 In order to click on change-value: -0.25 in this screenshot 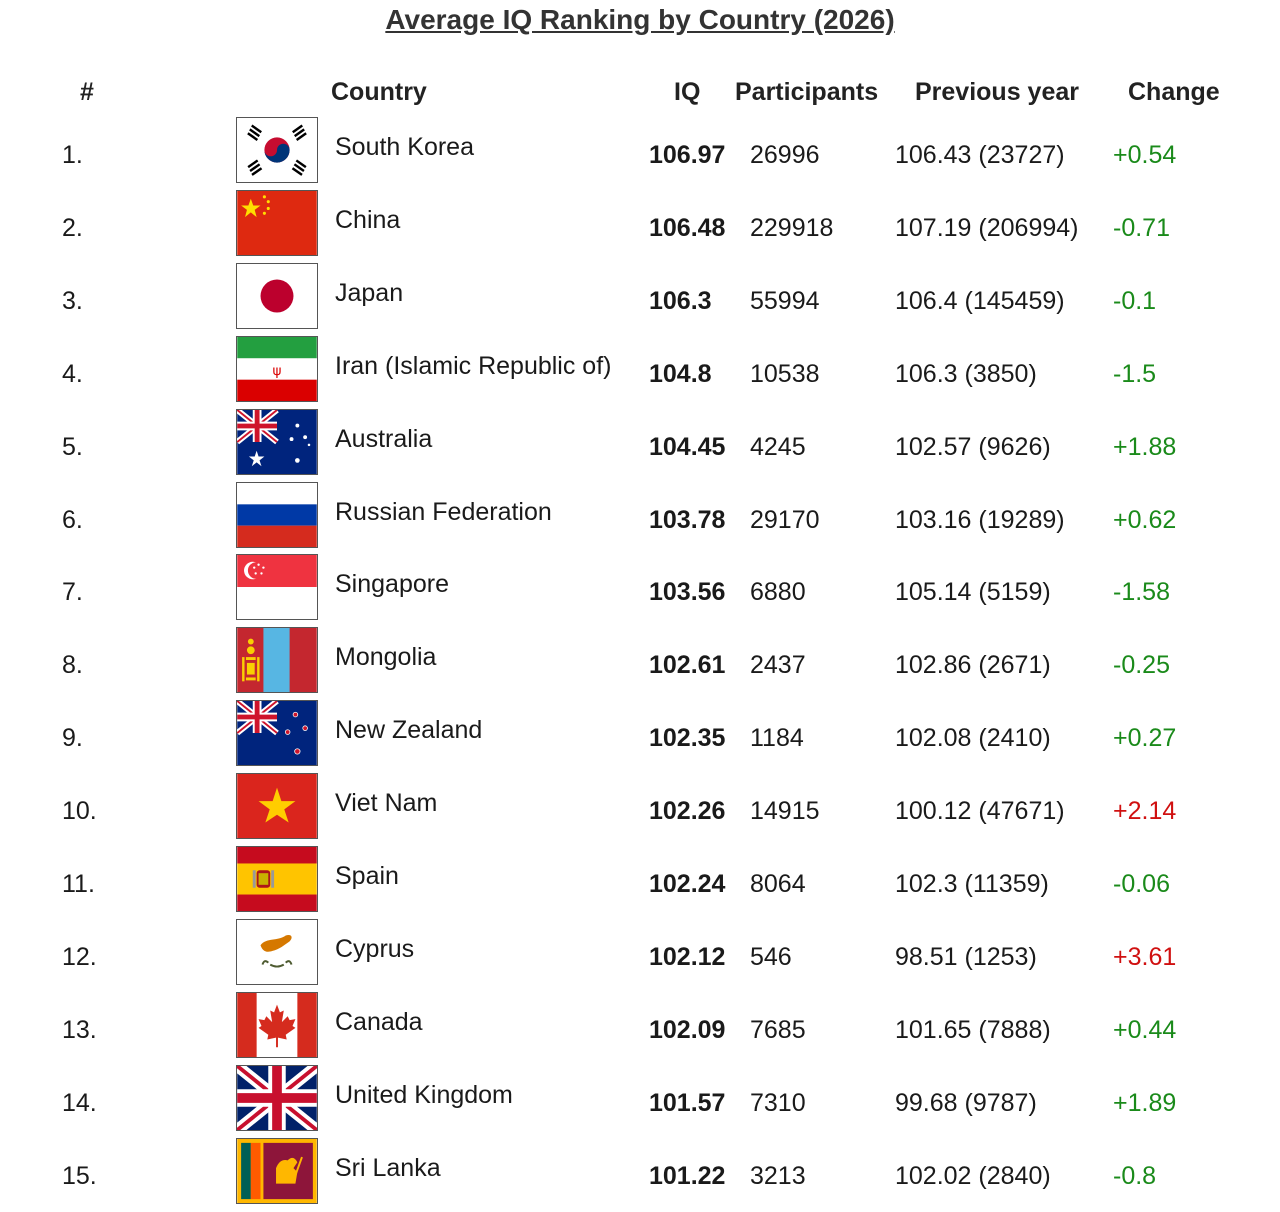, I will do `click(1141, 665)`.